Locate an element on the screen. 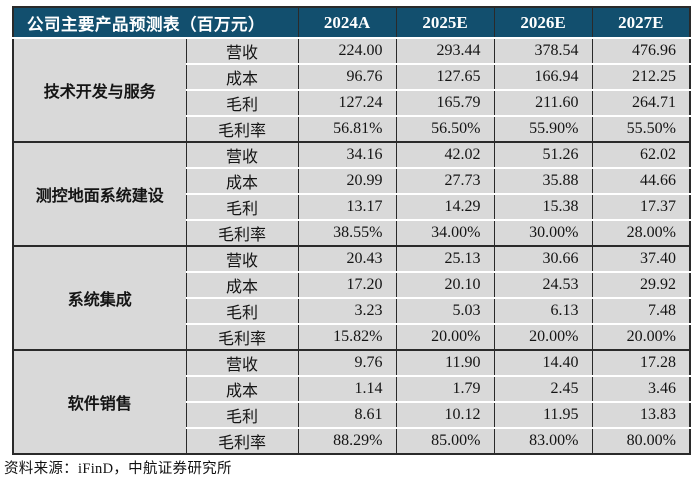 The image size is (700, 489). table-row: 毛利率 88.29% 85.00% 83.00% 80.00% is located at coordinates (351, 440).